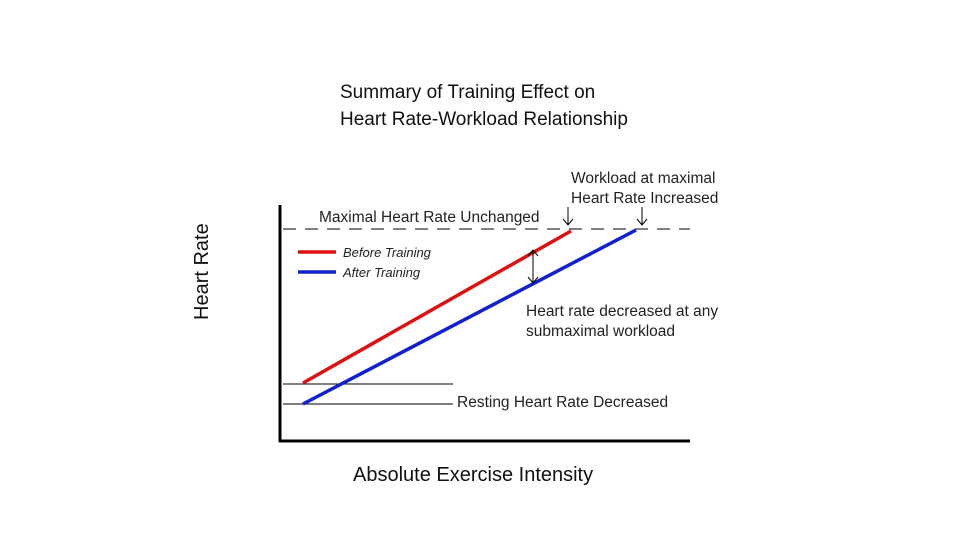 The height and width of the screenshot is (540, 960). What do you see at coordinates (642, 216) in the screenshot?
I see `arrow-workload-after` at bounding box center [642, 216].